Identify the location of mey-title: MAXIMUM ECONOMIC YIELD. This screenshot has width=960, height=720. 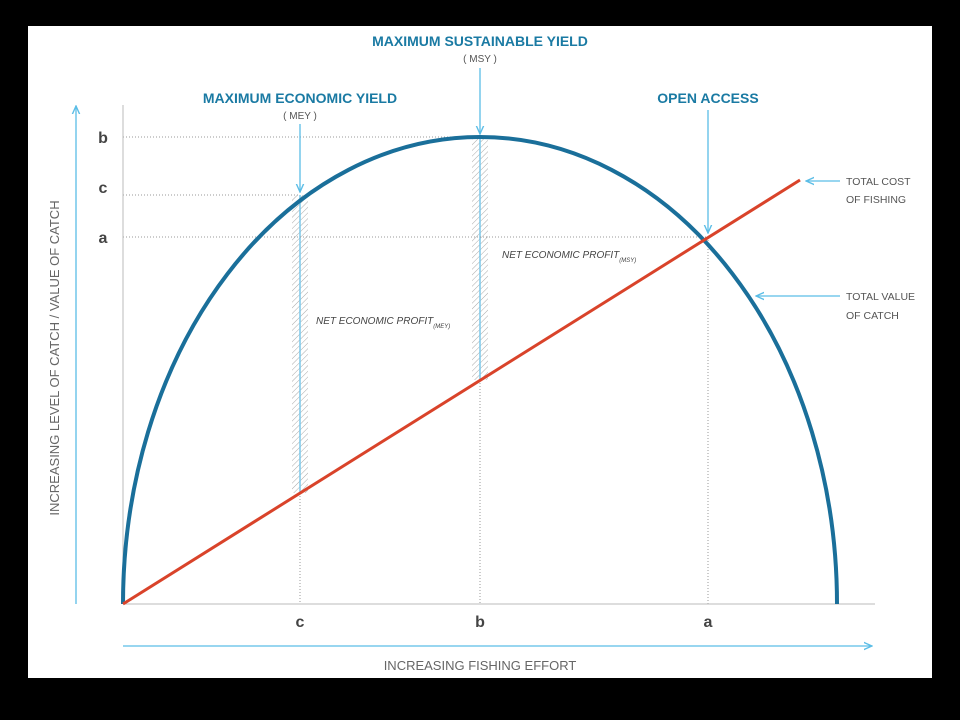
(300, 98).